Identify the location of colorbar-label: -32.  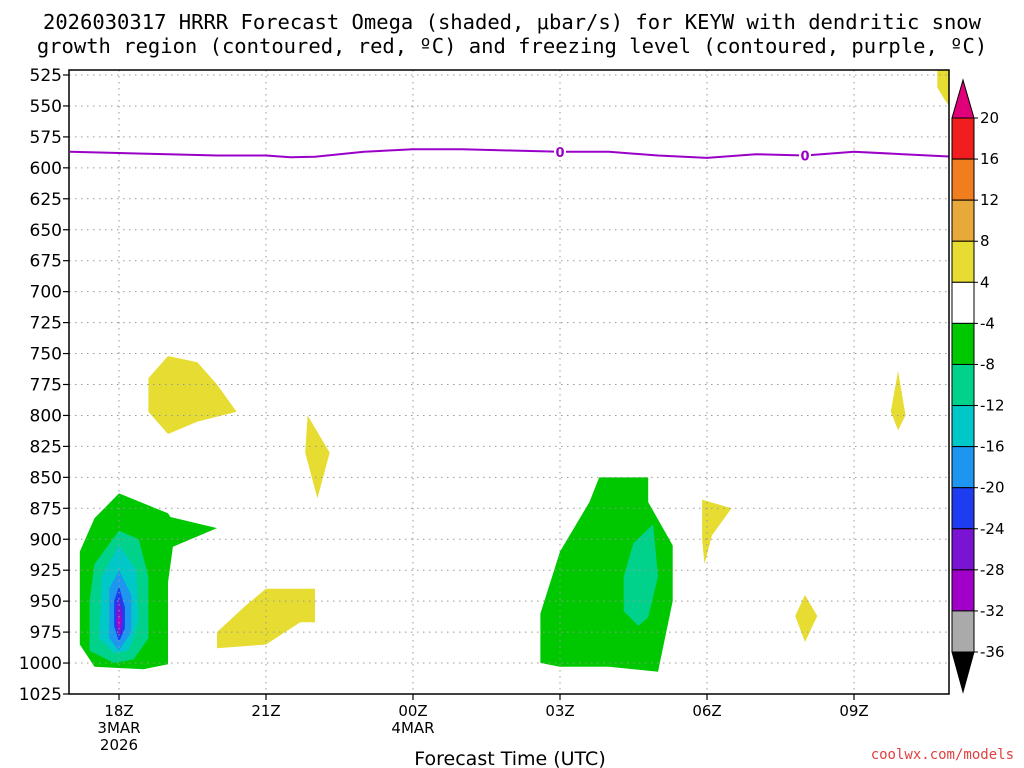
(992, 611).